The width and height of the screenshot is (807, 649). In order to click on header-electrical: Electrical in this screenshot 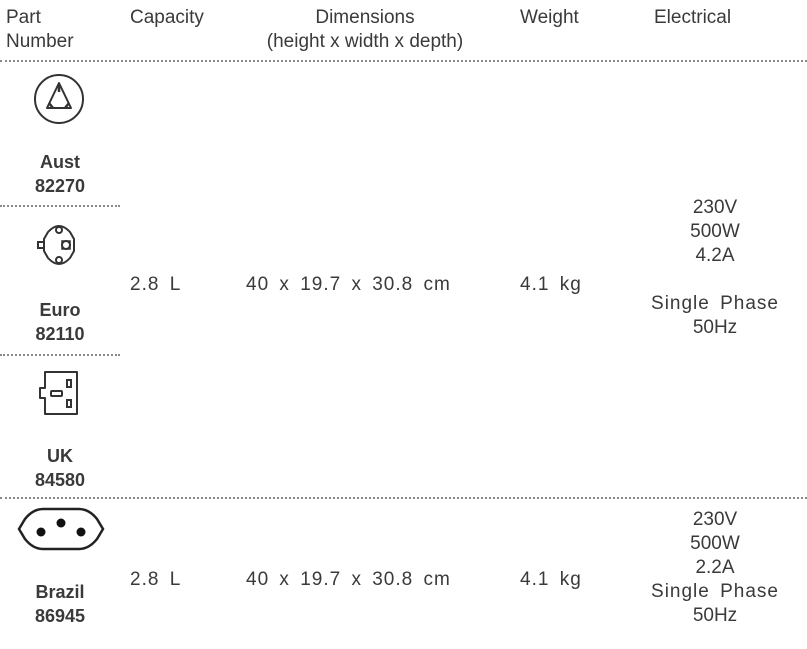, I will do `click(693, 17)`.